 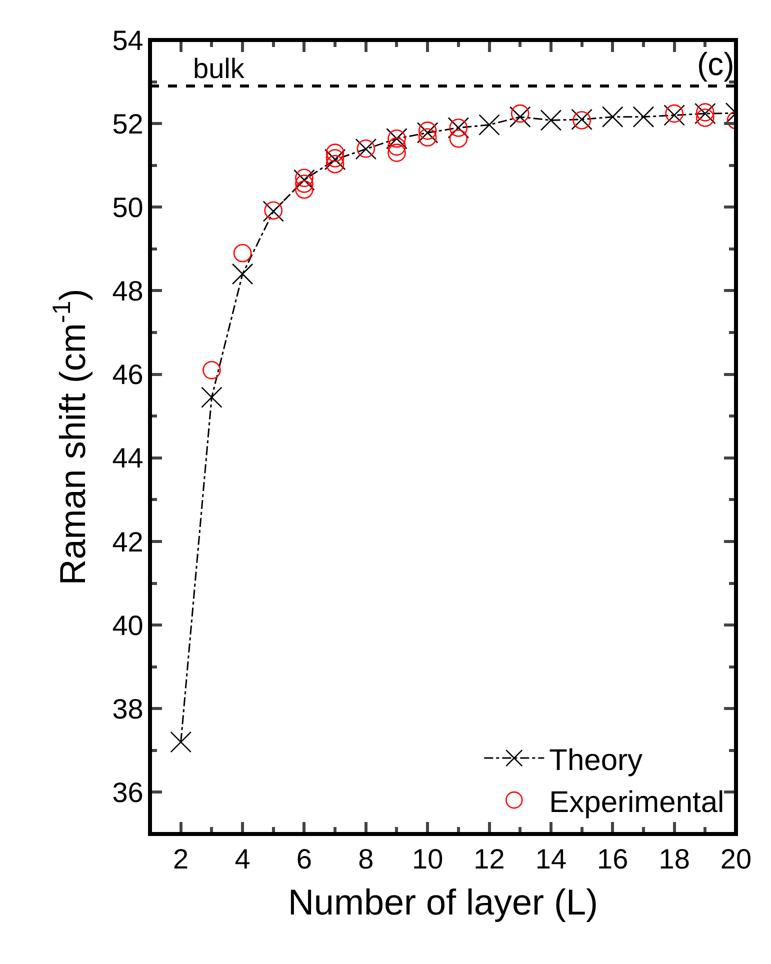 I want to click on y-tick-label: 54, so click(x=128, y=40).